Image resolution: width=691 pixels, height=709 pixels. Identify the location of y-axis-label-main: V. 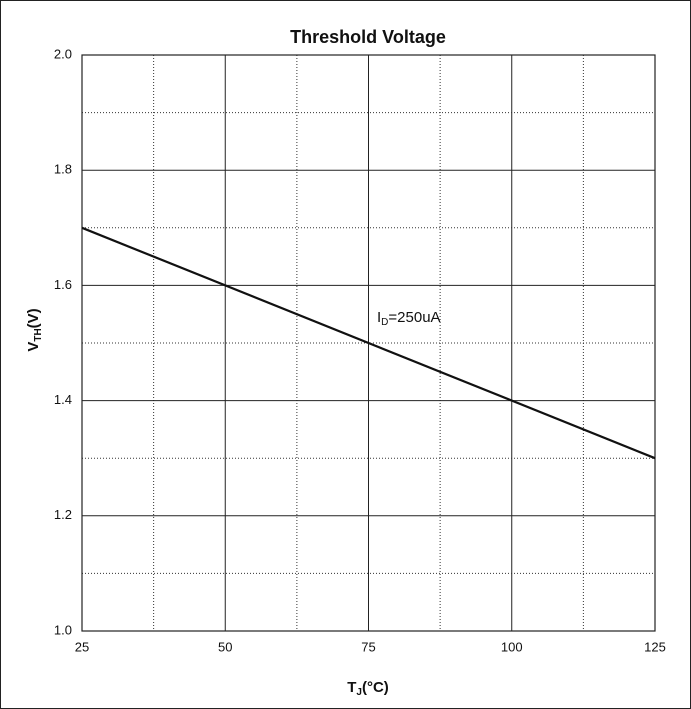
(33, 347).